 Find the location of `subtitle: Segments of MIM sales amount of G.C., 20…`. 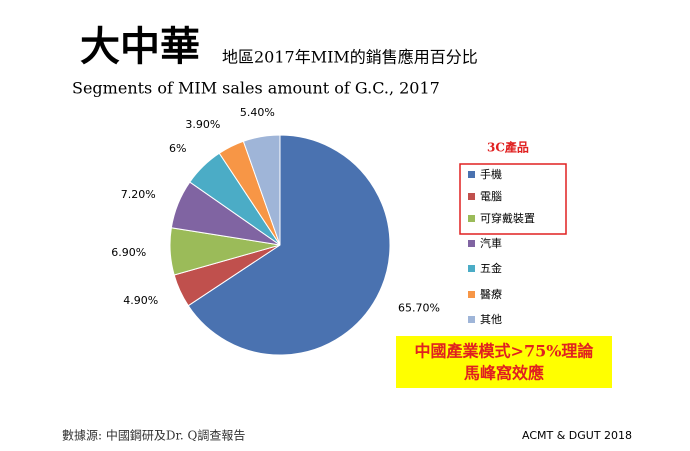

subtitle: Segments of MIM sales amount of G.C., 20… is located at coordinates (256, 88).